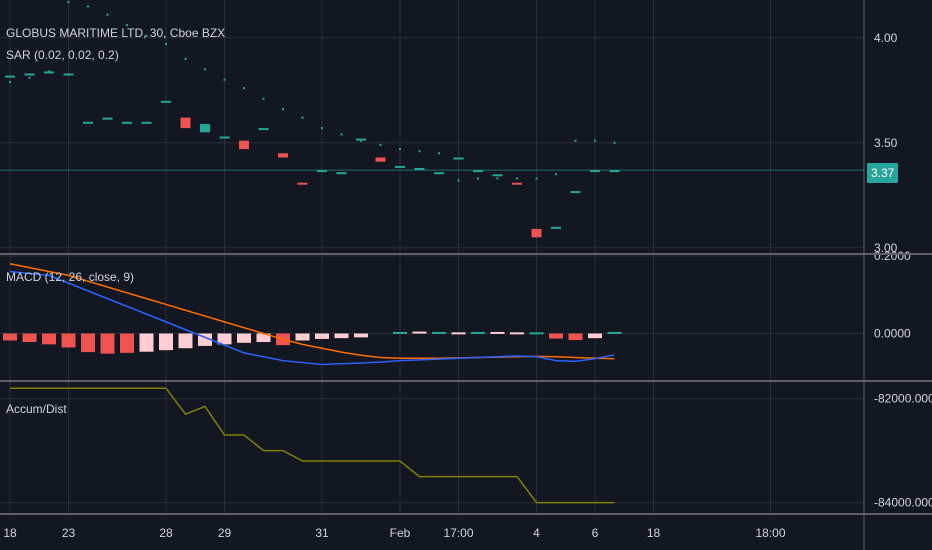 The image size is (932, 550). Describe the element at coordinates (770, 533) in the screenshot. I see `x-tick-label-10: 18:00` at that location.